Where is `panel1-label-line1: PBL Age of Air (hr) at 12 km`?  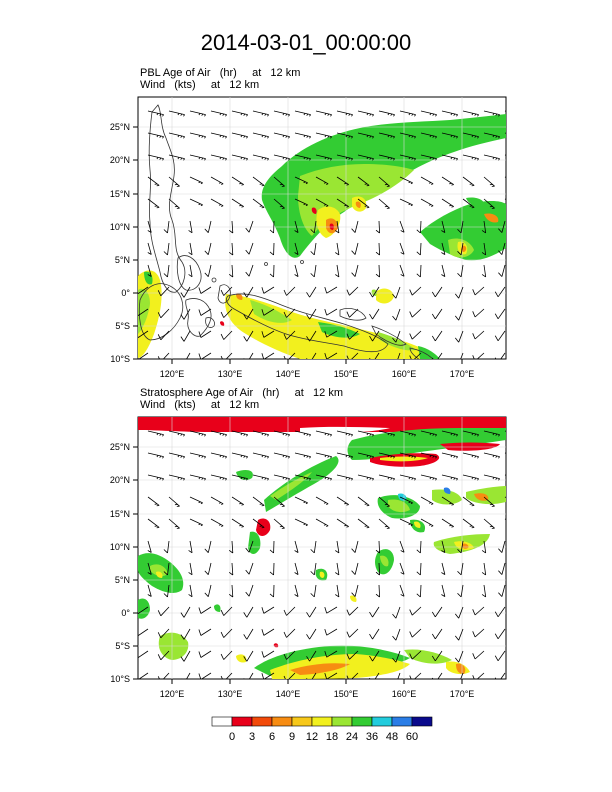 panel1-label-line1: PBL Age of Air (hr) at 12 km is located at coordinates (220, 73).